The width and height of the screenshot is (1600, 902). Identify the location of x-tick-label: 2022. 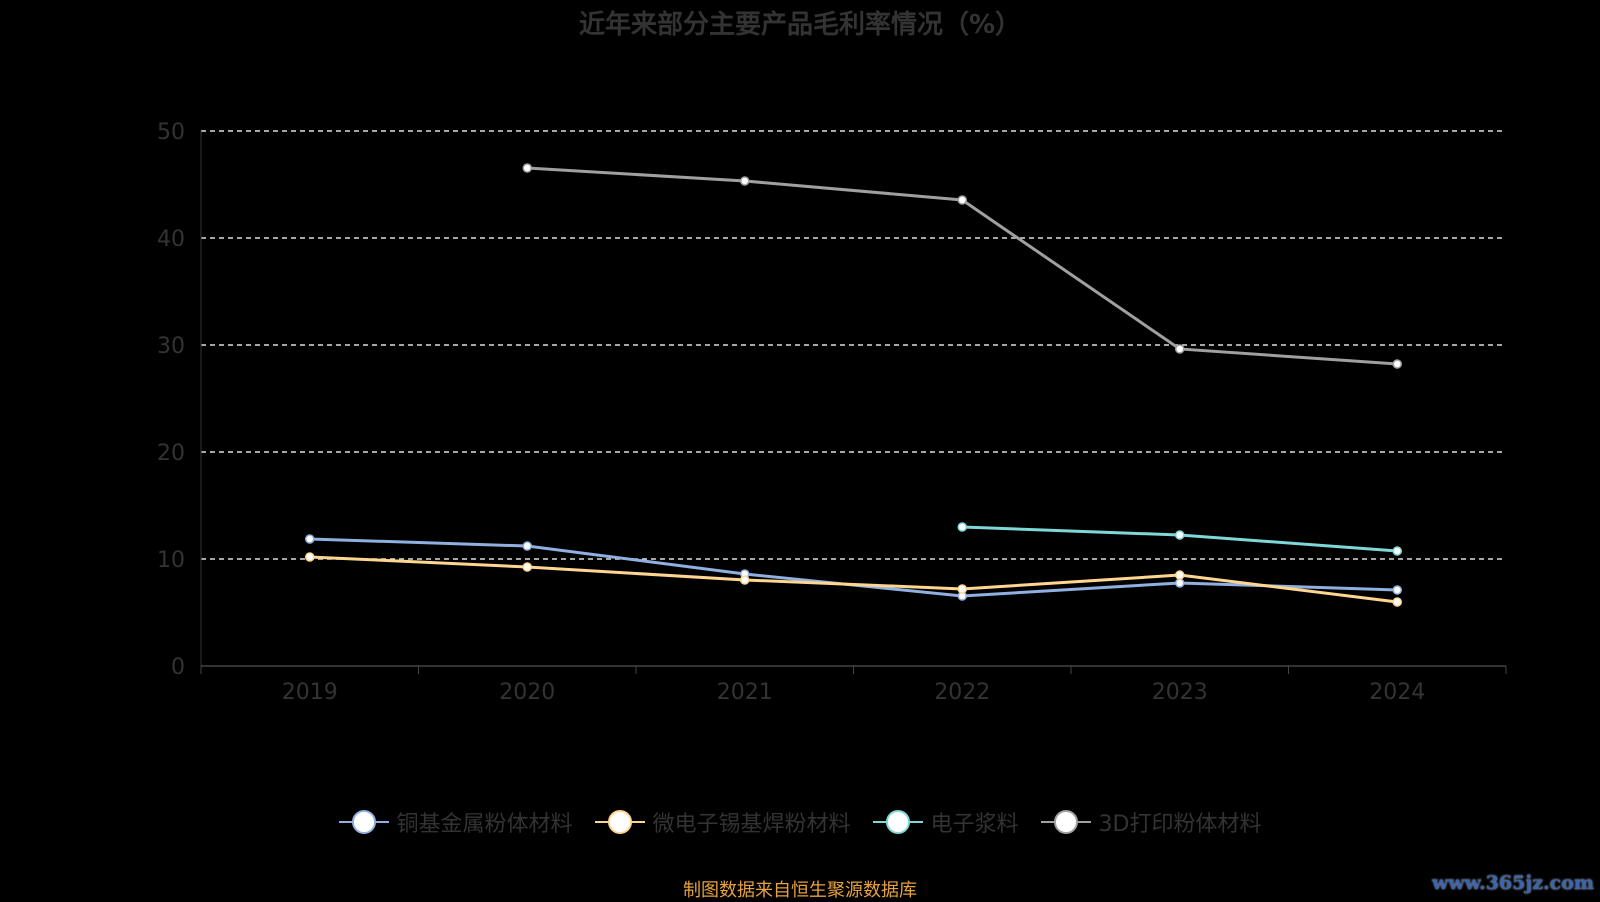
(962, 692).